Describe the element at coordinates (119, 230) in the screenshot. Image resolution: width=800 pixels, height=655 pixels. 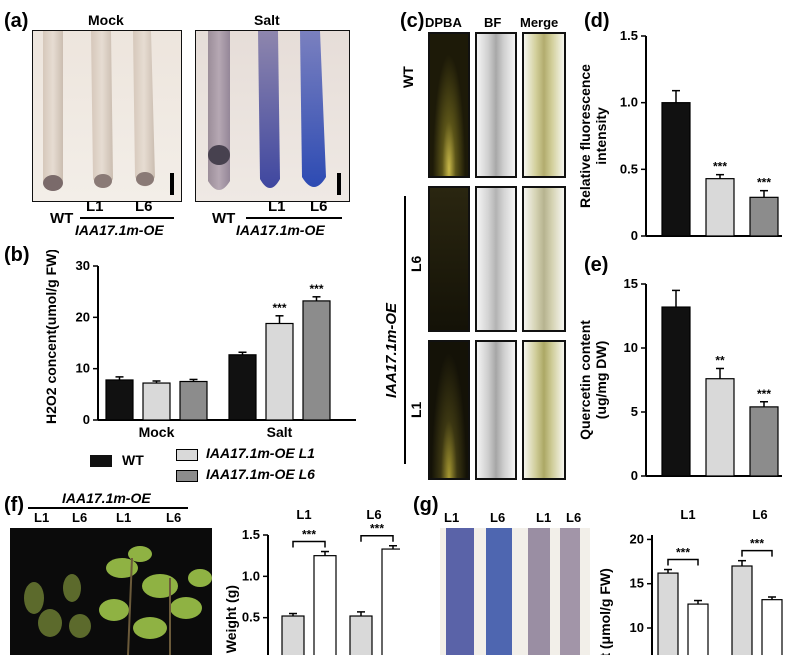
I see `a-mock-line-name: IAA17.1m-OE` at that location.